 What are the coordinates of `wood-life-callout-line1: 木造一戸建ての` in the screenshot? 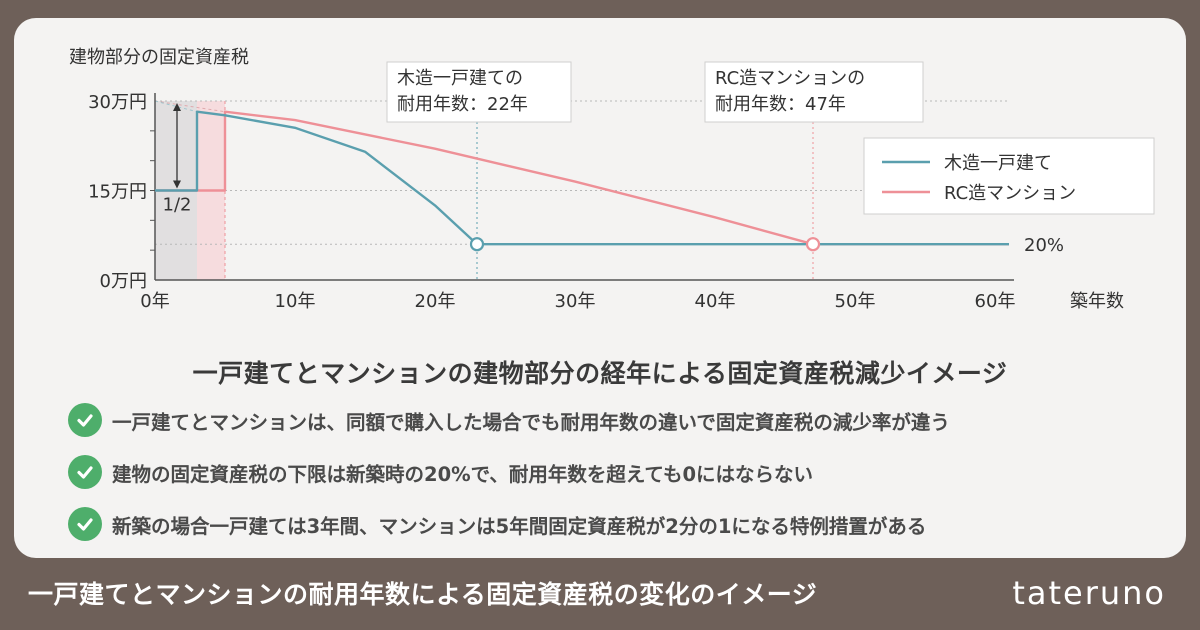 It's located at (460, 78).